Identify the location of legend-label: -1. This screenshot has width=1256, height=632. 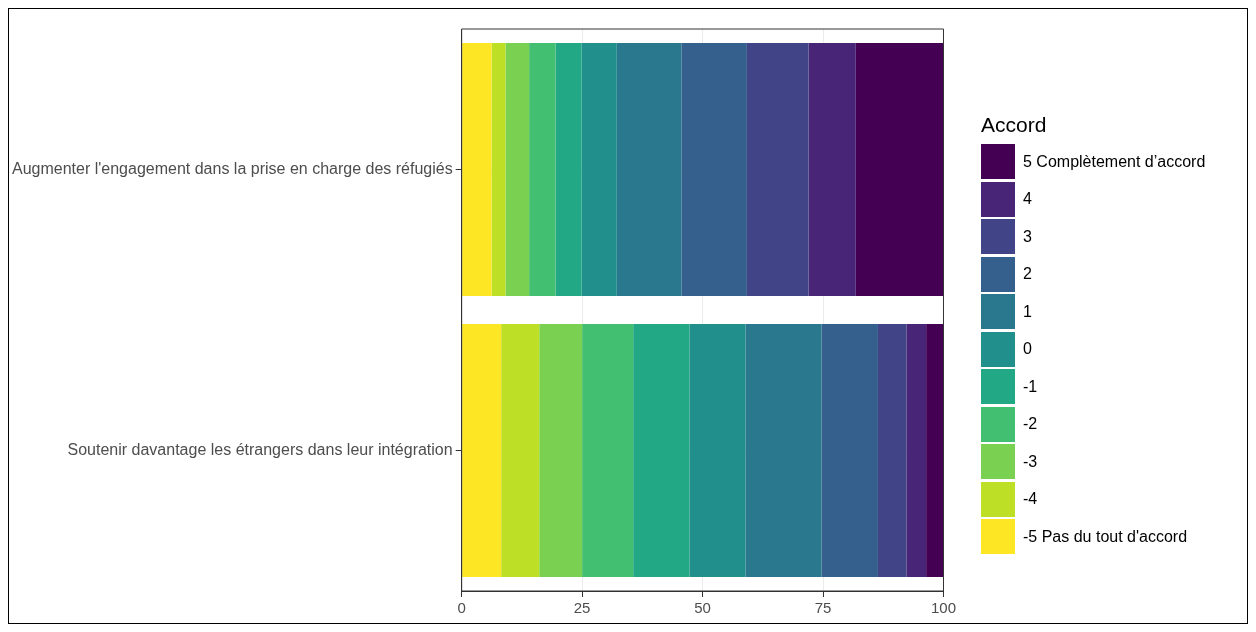
(1030, 386).